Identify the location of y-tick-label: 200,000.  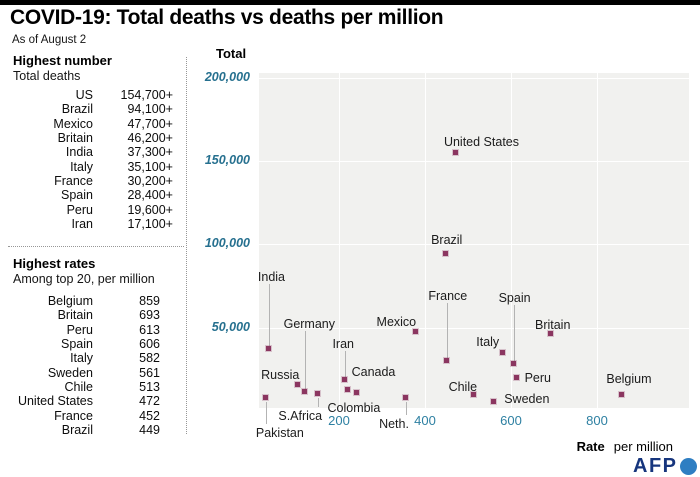
(227, 76).